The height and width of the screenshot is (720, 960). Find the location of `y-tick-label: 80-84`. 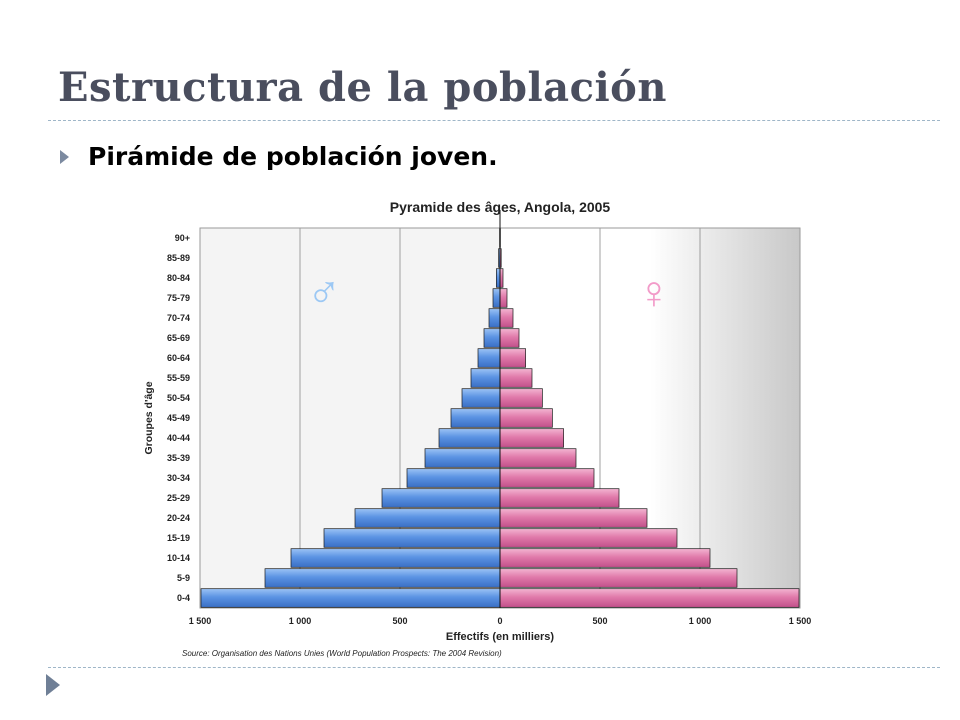

y-tick-label: 80-84 is located at coordinates (178, 278).